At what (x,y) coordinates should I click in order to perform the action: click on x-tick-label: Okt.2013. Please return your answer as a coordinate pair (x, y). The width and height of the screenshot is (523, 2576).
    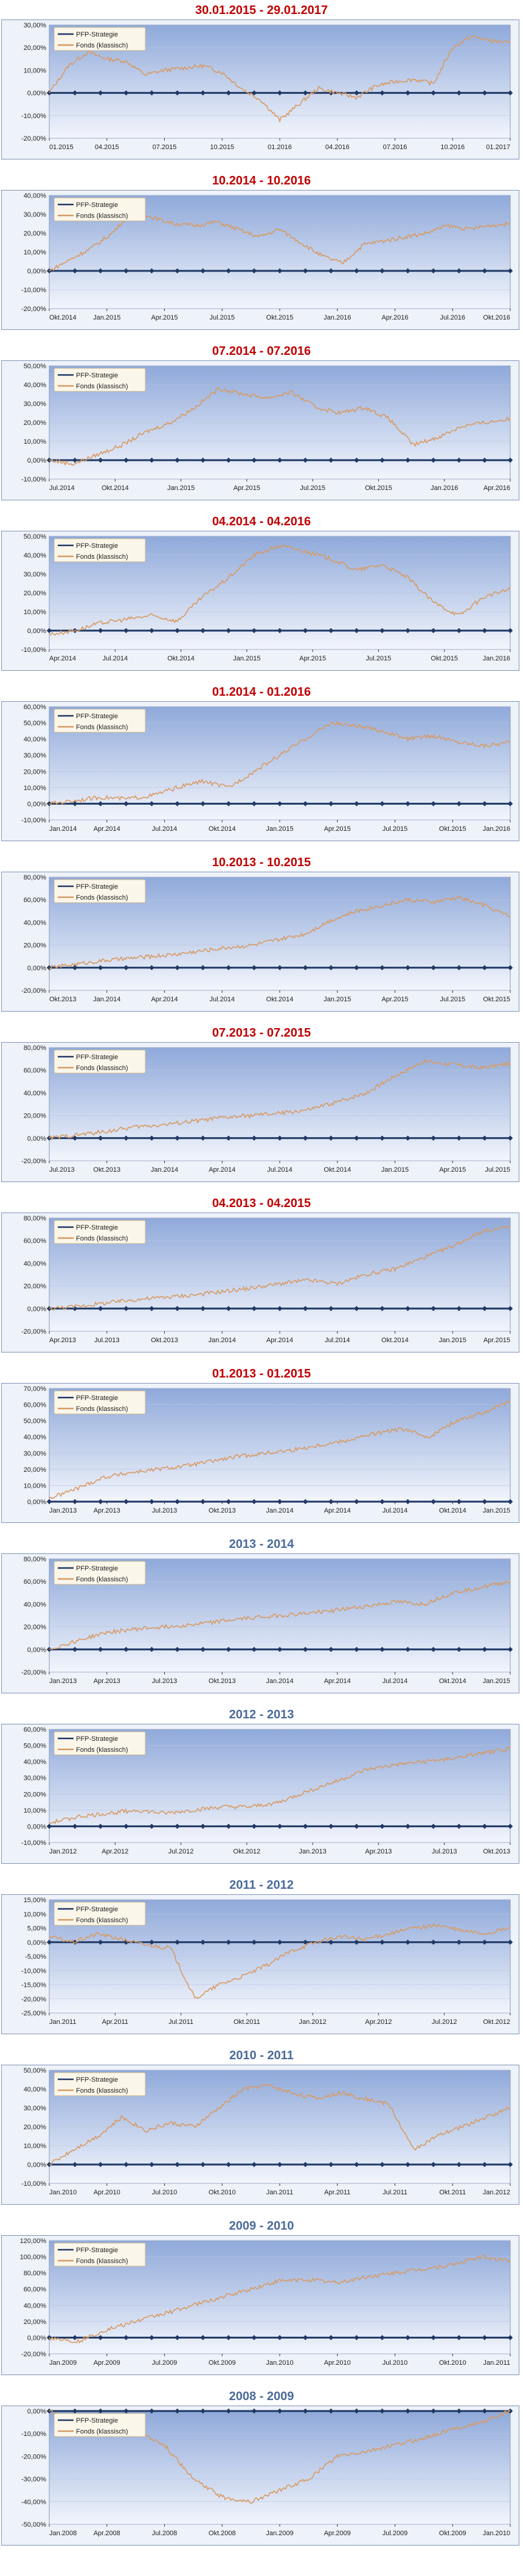
    Looking at the image, I should click on (497, 1852).